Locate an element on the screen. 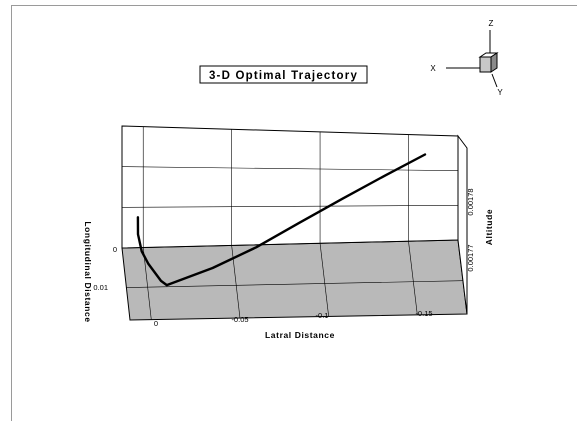 Image resolution: width=579 pixels, height=423 pixels. x-tick-label-3: -0.15 is located at coordinates (423, 313).